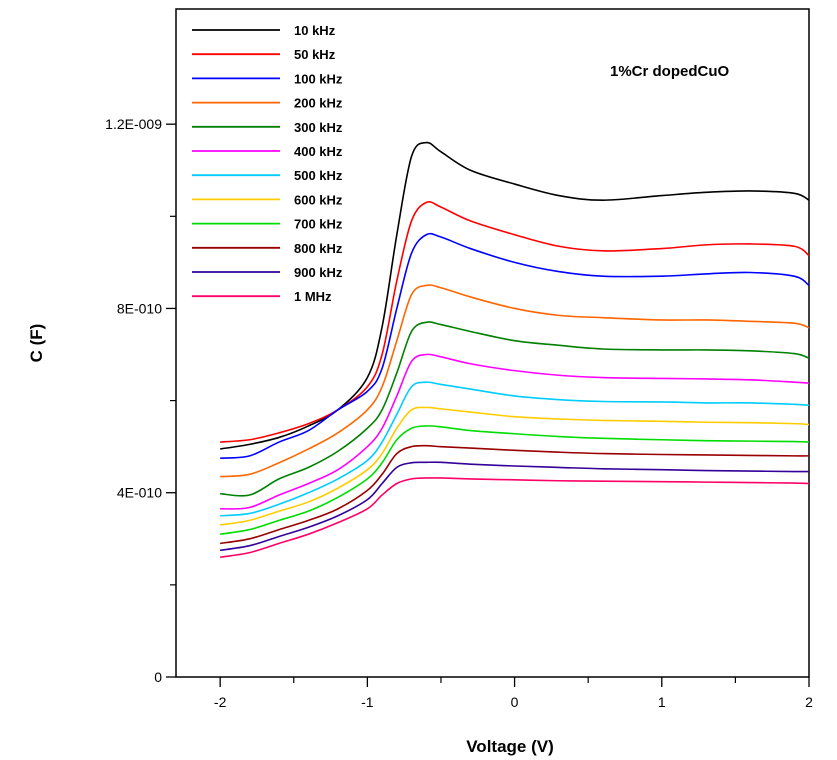 This screenshot has height=760, width=837. I want to click on series-line-900-khz, so click(515, 506).